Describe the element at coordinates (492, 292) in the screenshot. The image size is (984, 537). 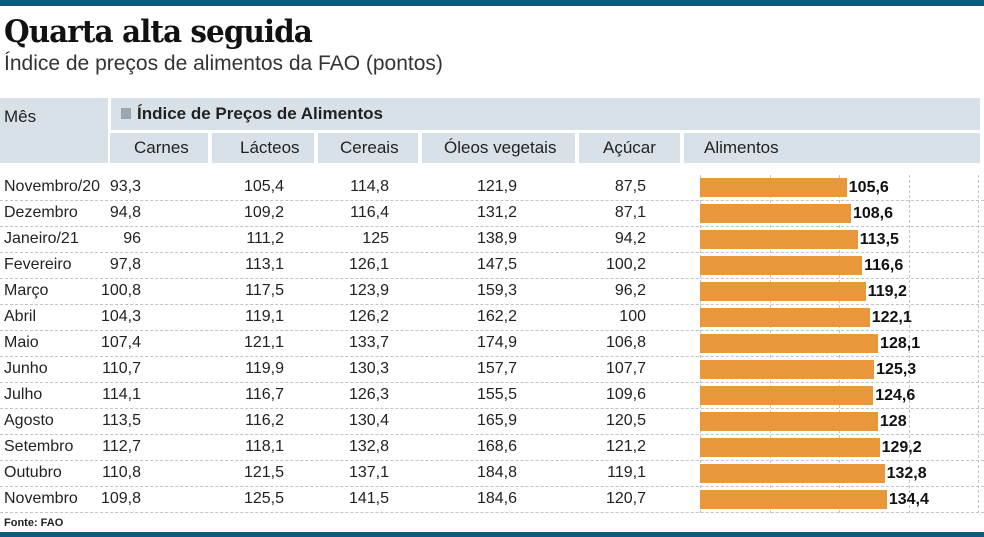
I see `table-row: Março 100,8 117,5 123,9 159,3 96,2 119,2` at that location.